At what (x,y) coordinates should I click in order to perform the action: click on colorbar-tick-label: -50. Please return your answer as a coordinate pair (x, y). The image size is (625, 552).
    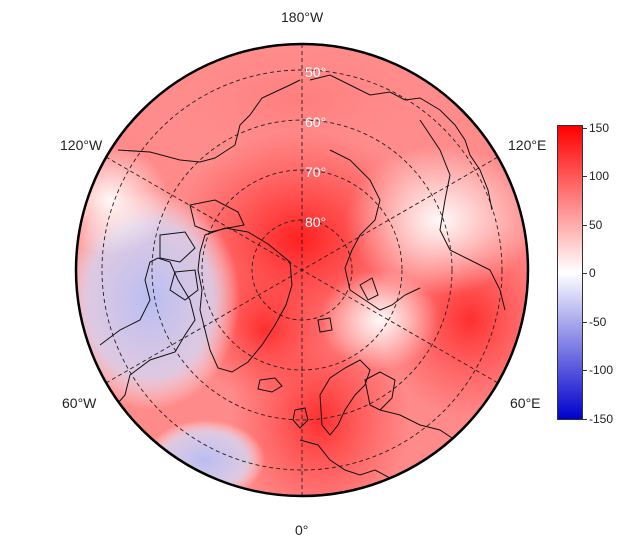
    Looking at the image, I should click on (598, 322).